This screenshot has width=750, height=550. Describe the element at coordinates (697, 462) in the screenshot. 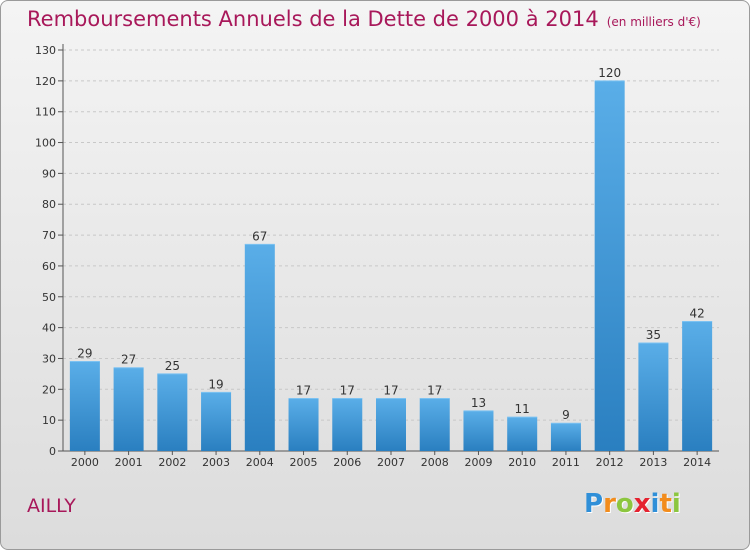

I see `x-tick-label: 2014` at that location.